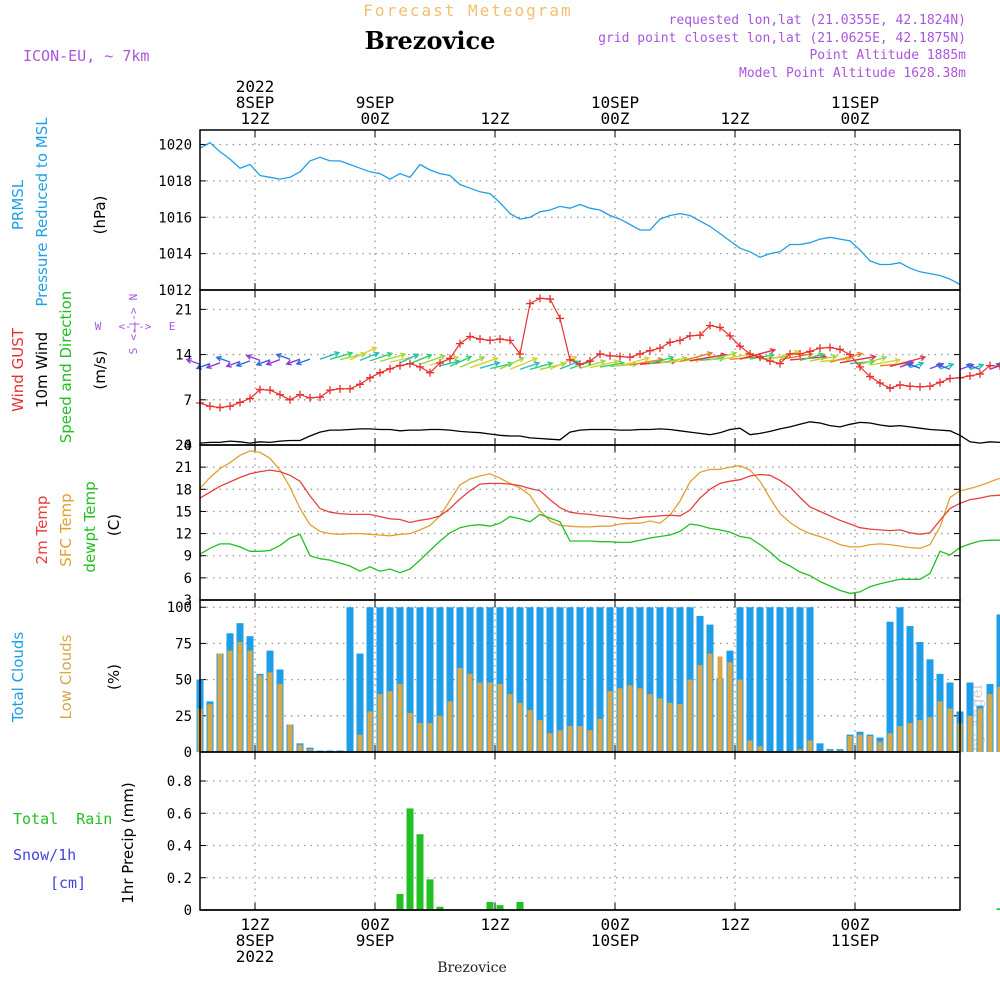  What do you see at coordinates (98, 326) in the screenshot?
I see `compass-w: W` at bounding box center [98, 326].